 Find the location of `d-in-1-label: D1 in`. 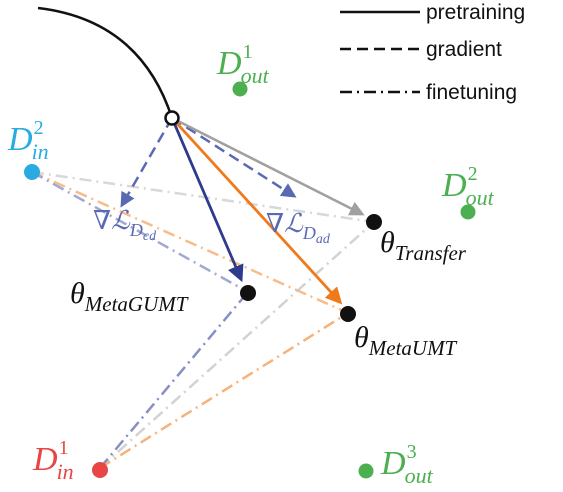

d-in-1-label: D1 in is located at coordinates (53, 460).